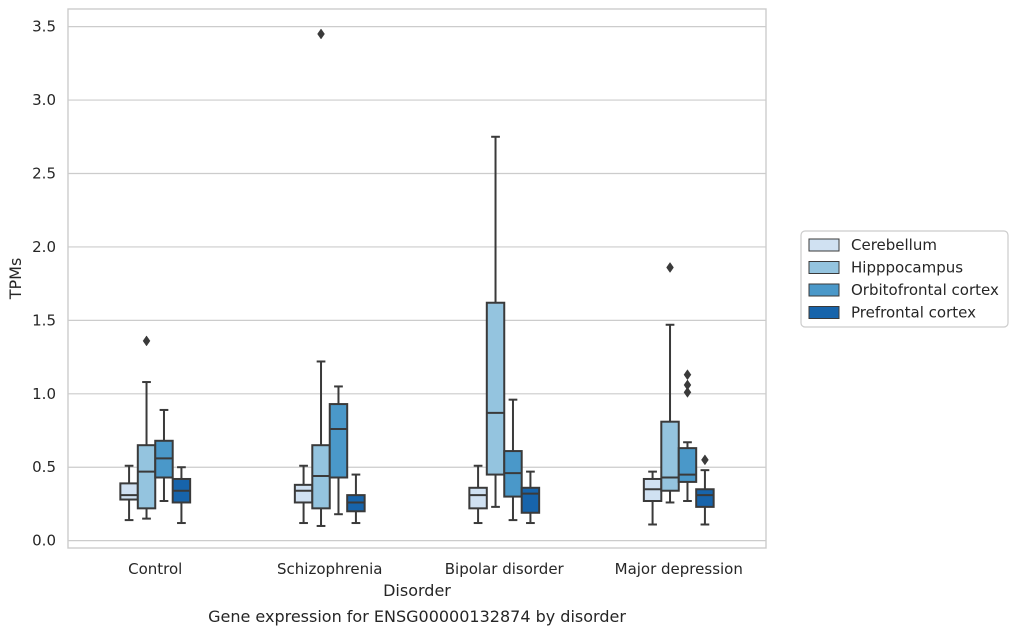 This screenshot has width=1018, height=638. Describe the element at coordinates (15, 279) in the screenshot. I see `y-axis-title: TPMs` at that location.